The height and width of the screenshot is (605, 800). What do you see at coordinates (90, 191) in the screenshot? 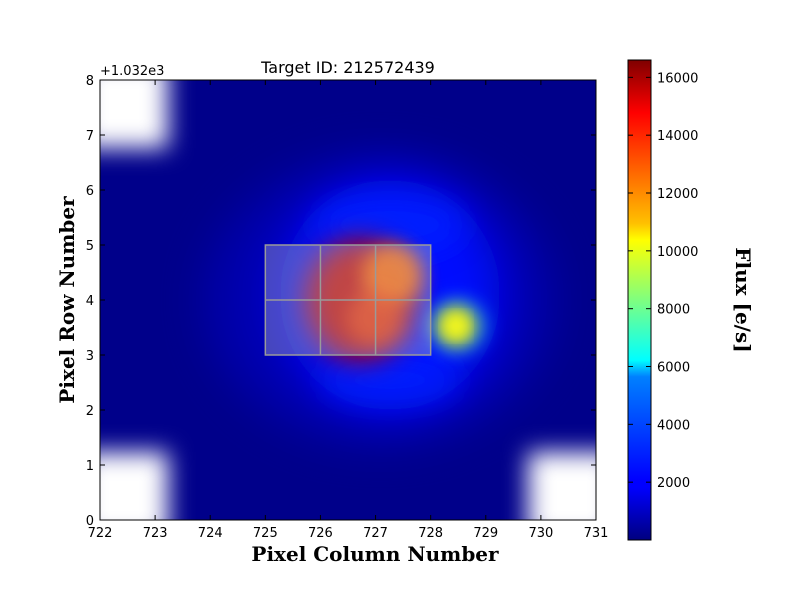
I see `y-tick-label: 6` at bounding box center [90, 191].